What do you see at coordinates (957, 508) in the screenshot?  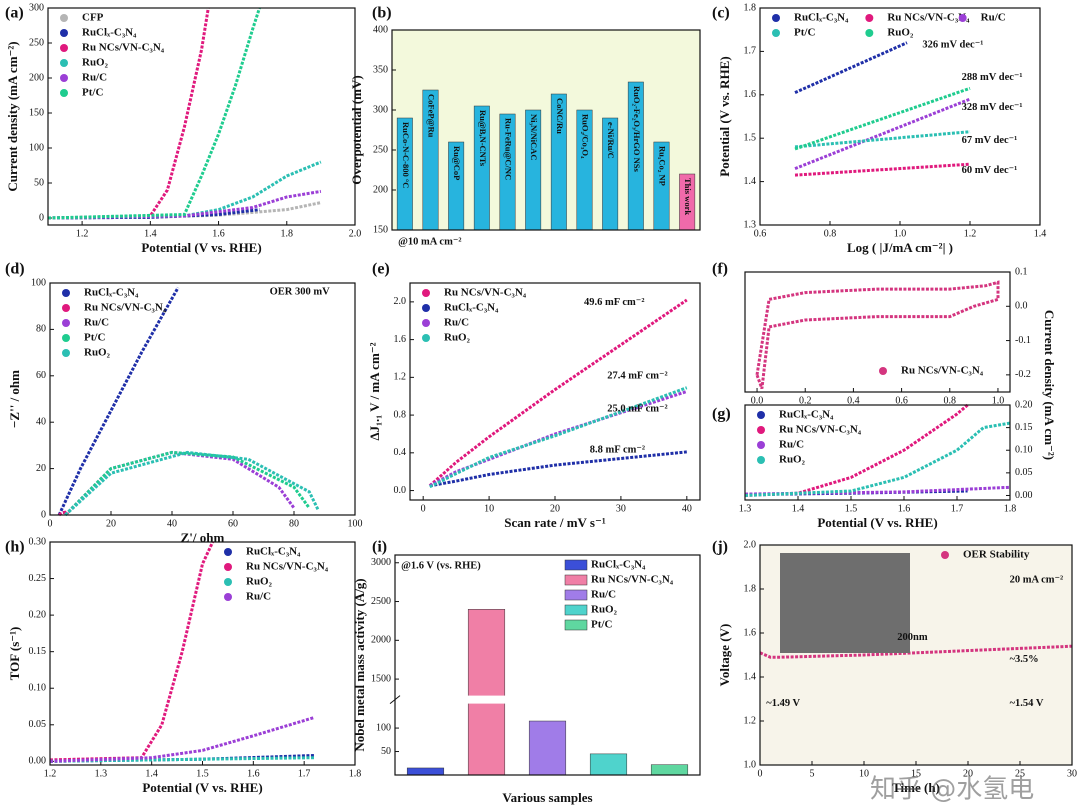 I see `x-tick-label: 1.7` at bounding box center [957, 508].